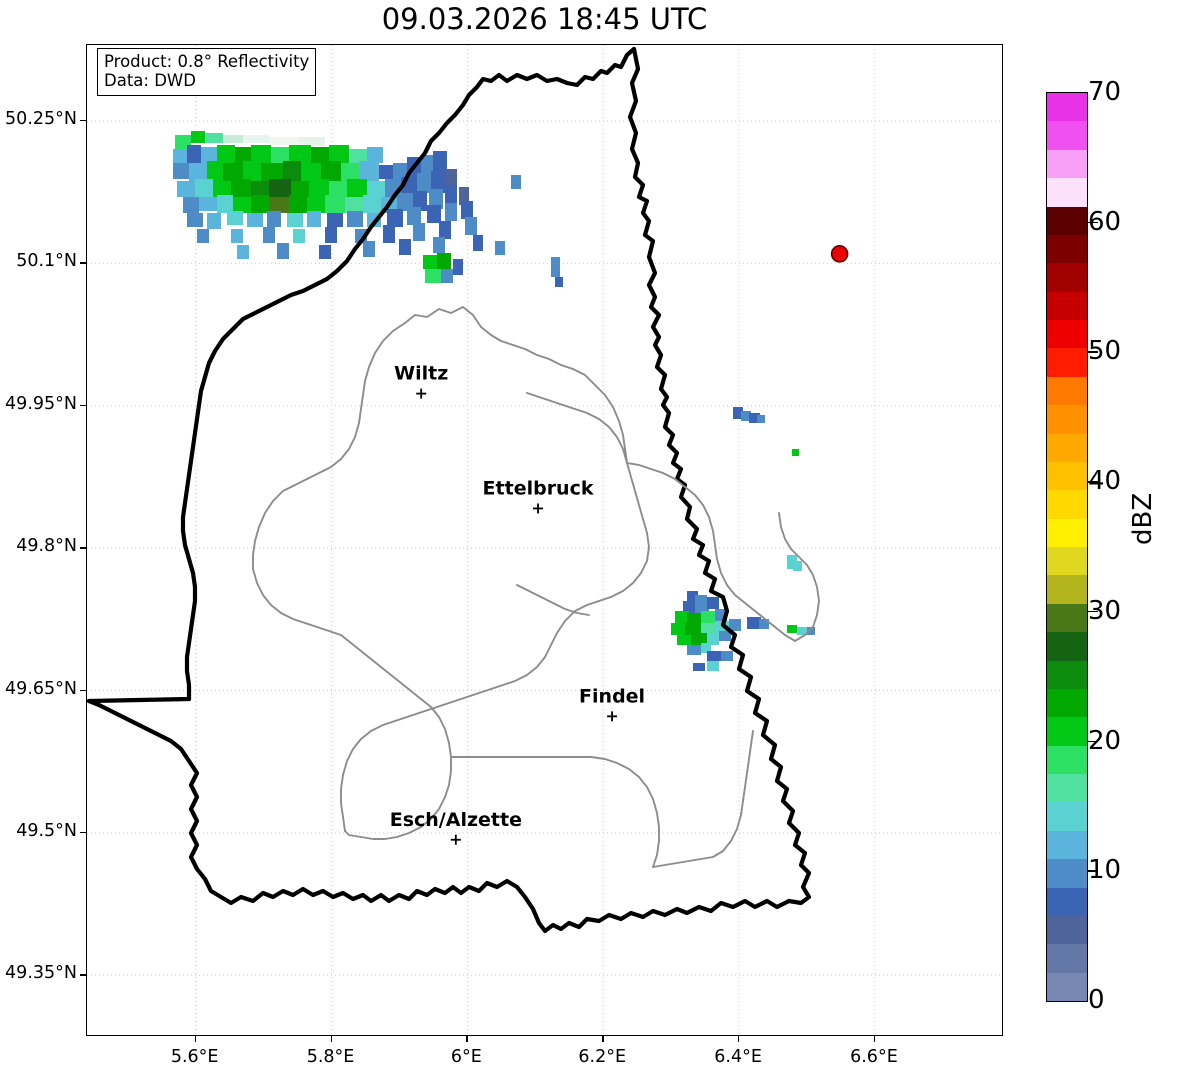 The width and height of the screenshot is (1184, 1081). I want to click on lat-tick-label-2: 49.95°N, so click(41, 403).